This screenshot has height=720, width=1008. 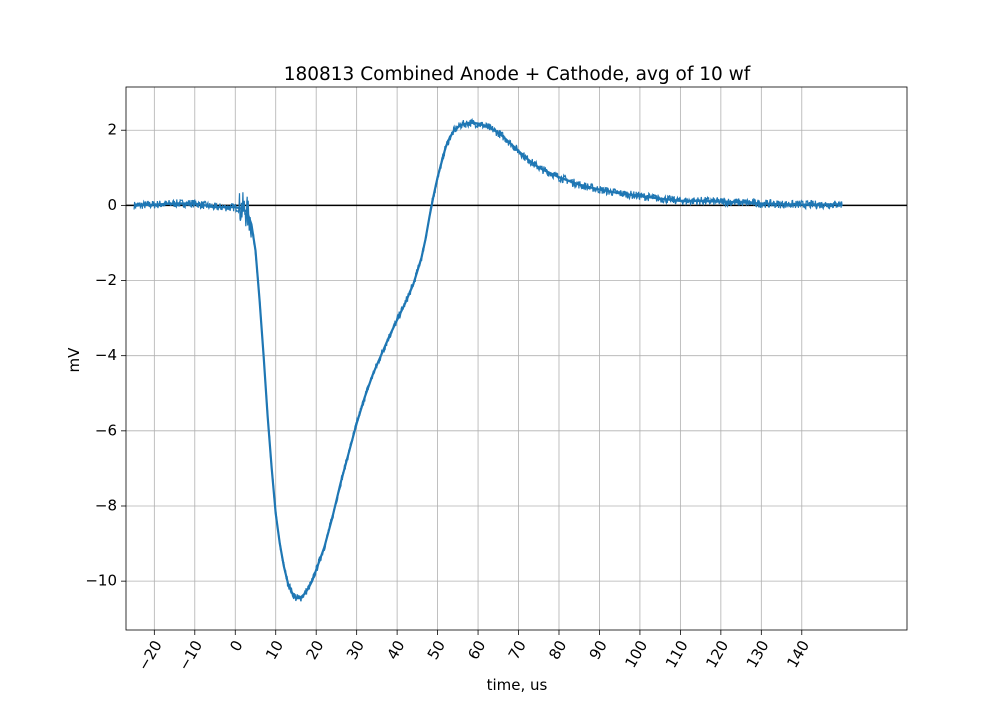 I want to click on y-axis-label: mV, so click(x=74, y=360).